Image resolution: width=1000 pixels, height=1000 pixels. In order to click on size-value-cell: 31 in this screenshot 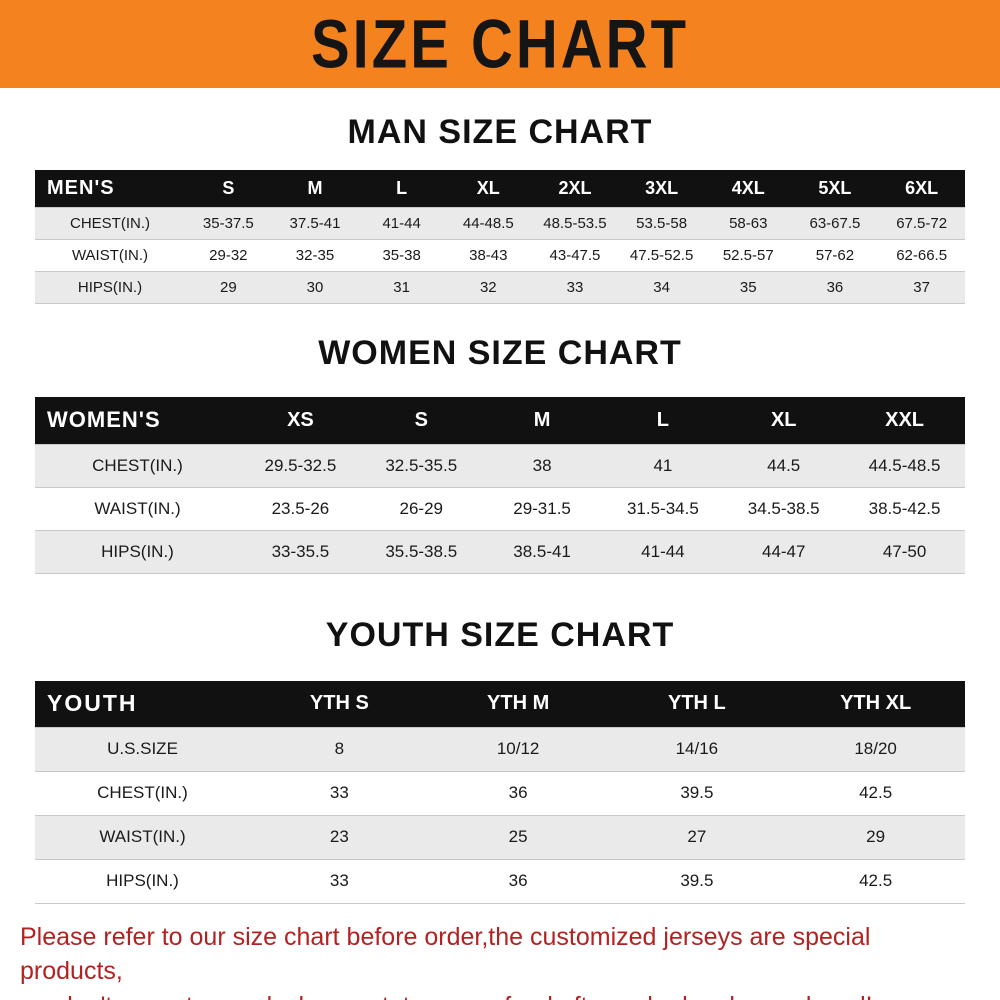, I will do `click(401, 287)`.